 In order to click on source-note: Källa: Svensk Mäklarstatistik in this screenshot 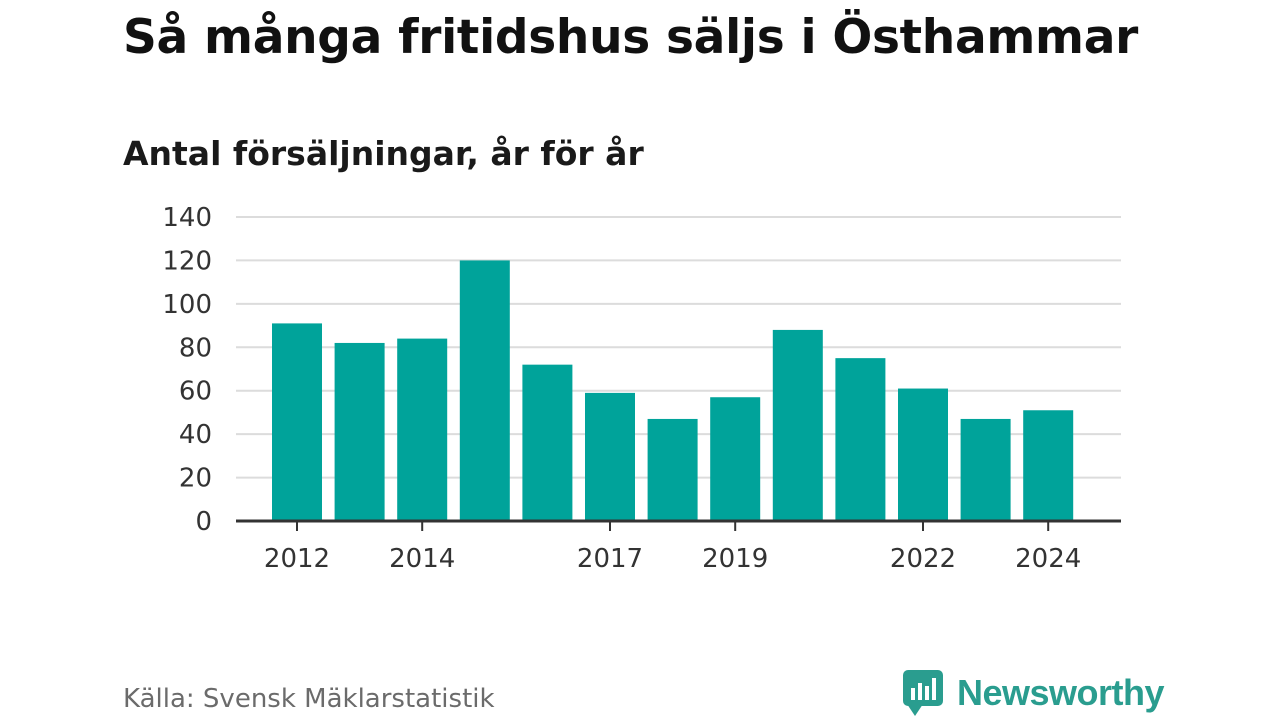, I will do `click(309, 699)`.